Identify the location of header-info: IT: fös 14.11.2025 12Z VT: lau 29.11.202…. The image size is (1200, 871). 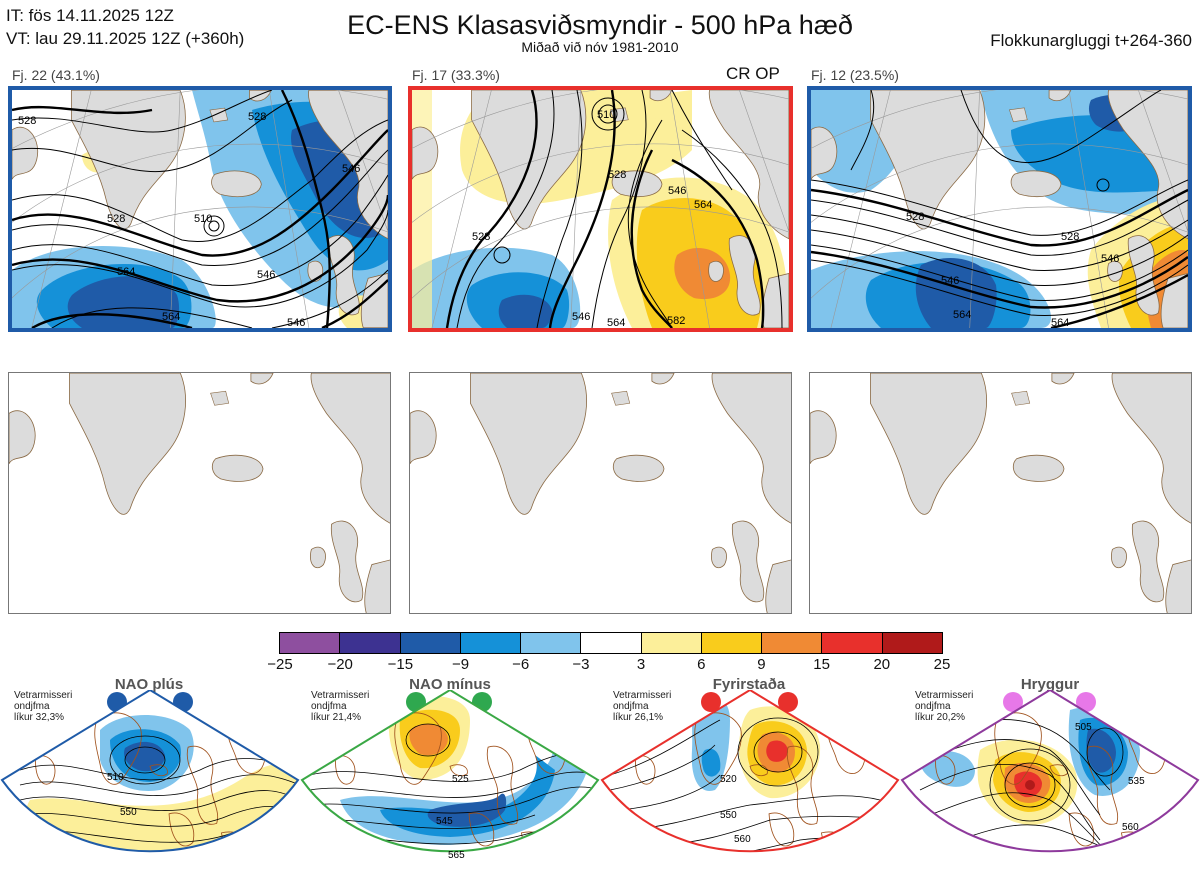
(125, 27).